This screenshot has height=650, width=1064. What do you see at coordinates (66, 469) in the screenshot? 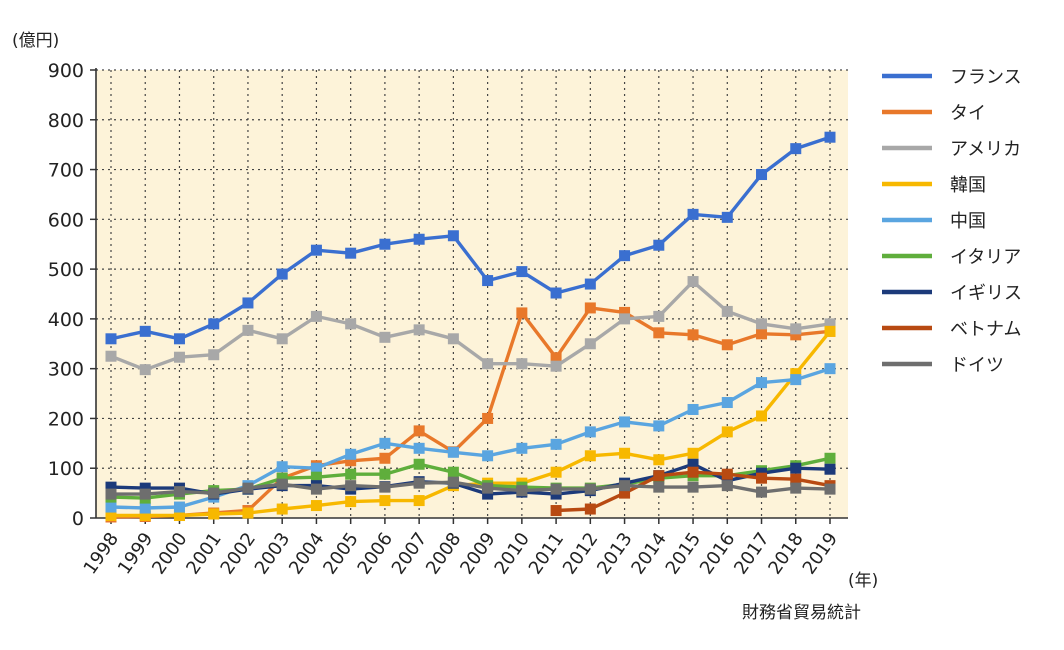
I see `y-tick-label: 100` at bounding box center [66, 469].